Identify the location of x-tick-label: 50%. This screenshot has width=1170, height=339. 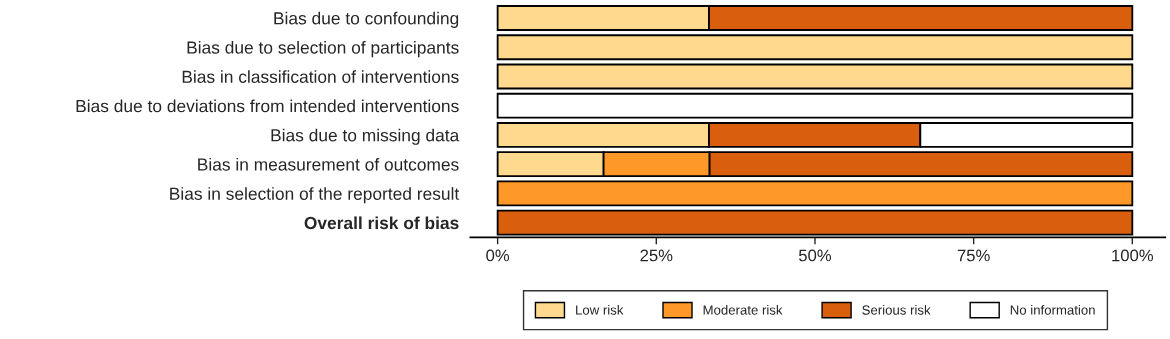
(815, 255).